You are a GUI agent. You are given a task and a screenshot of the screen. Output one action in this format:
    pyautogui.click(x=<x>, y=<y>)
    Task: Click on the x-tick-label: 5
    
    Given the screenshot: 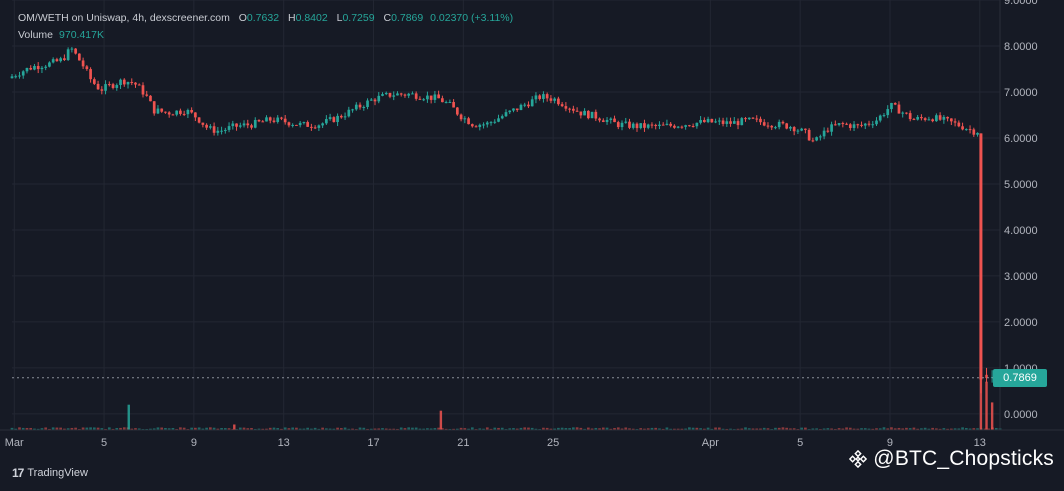 What is the action you would take?
    pyautogui.click(x=800, y=443)
    